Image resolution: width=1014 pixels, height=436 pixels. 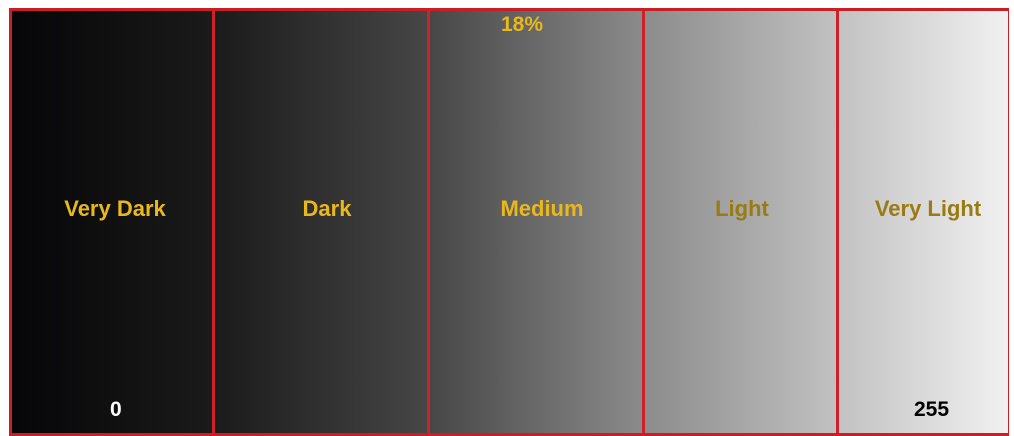 What do you see at coordinates (115, 208) in the screenshot?
I see `zone-label-very-dark: Very Dark` at bounding box center [115, 208].